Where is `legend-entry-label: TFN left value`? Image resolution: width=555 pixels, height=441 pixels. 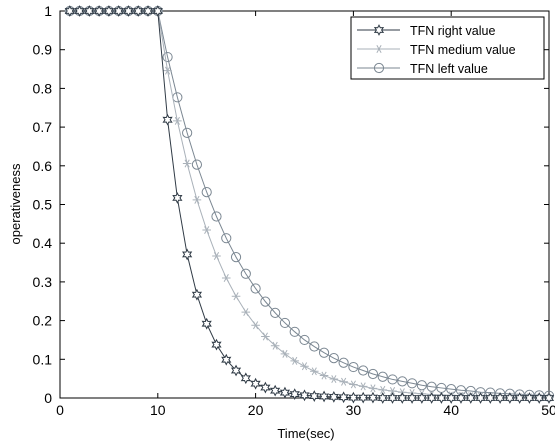 legend-entry-label: TFN left value is located at coordinates (449, 69).